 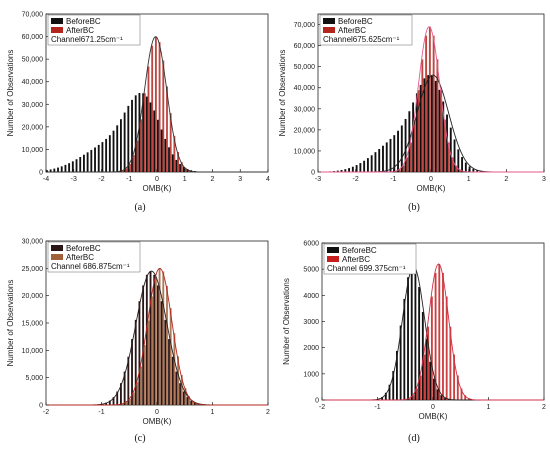 I want to click on fit-curve-afterbc, so click(x=157, y=104).